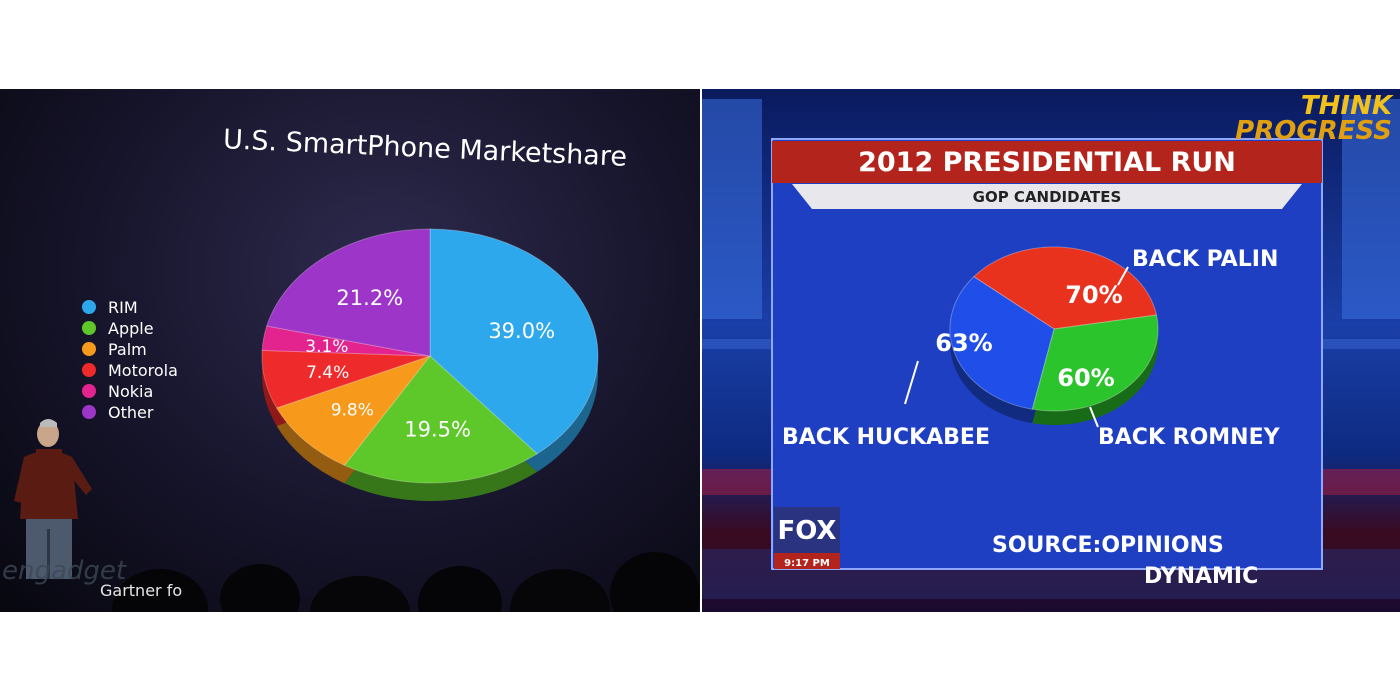 Image resolution: width=1400 pixels, height=700 pixels. Describe the element at coordinates (1347, 106) in the screenshot. I see `watermark-line-1: THINK` at that location.